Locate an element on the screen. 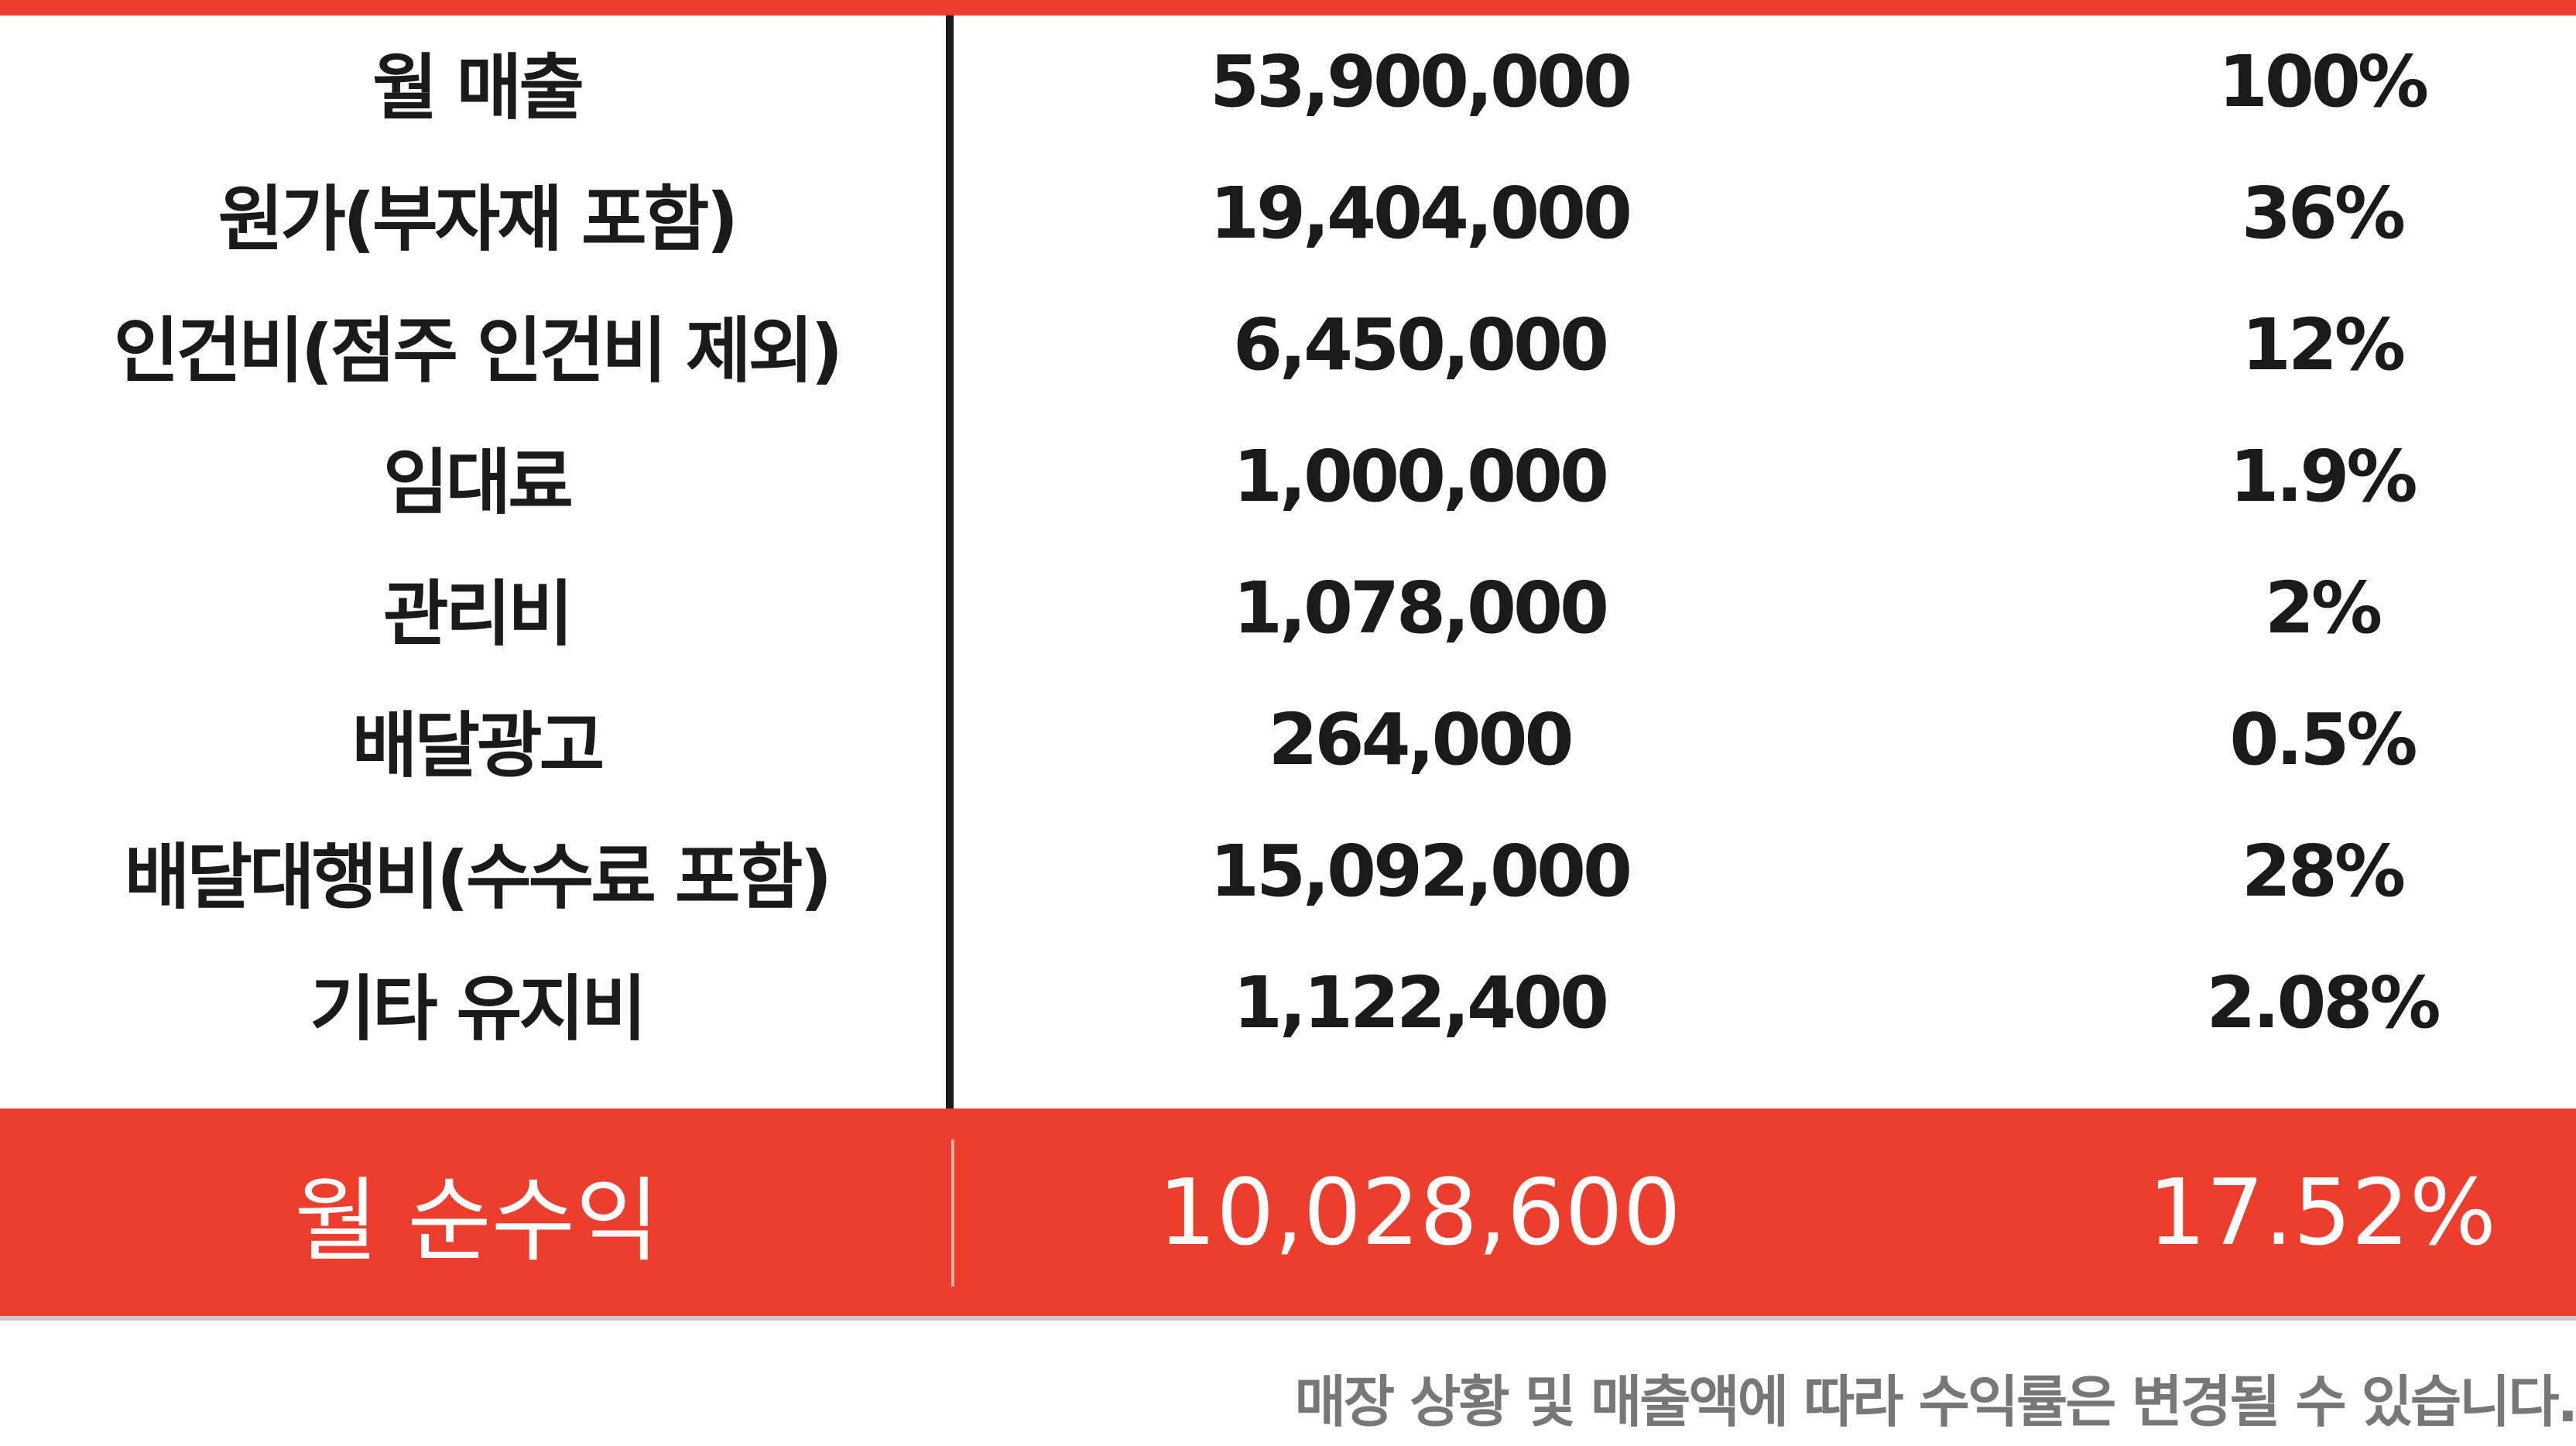 This screenshot has height=1446, width=2576. row-ratio: 1.9% is located at coordinates (2323, 476).